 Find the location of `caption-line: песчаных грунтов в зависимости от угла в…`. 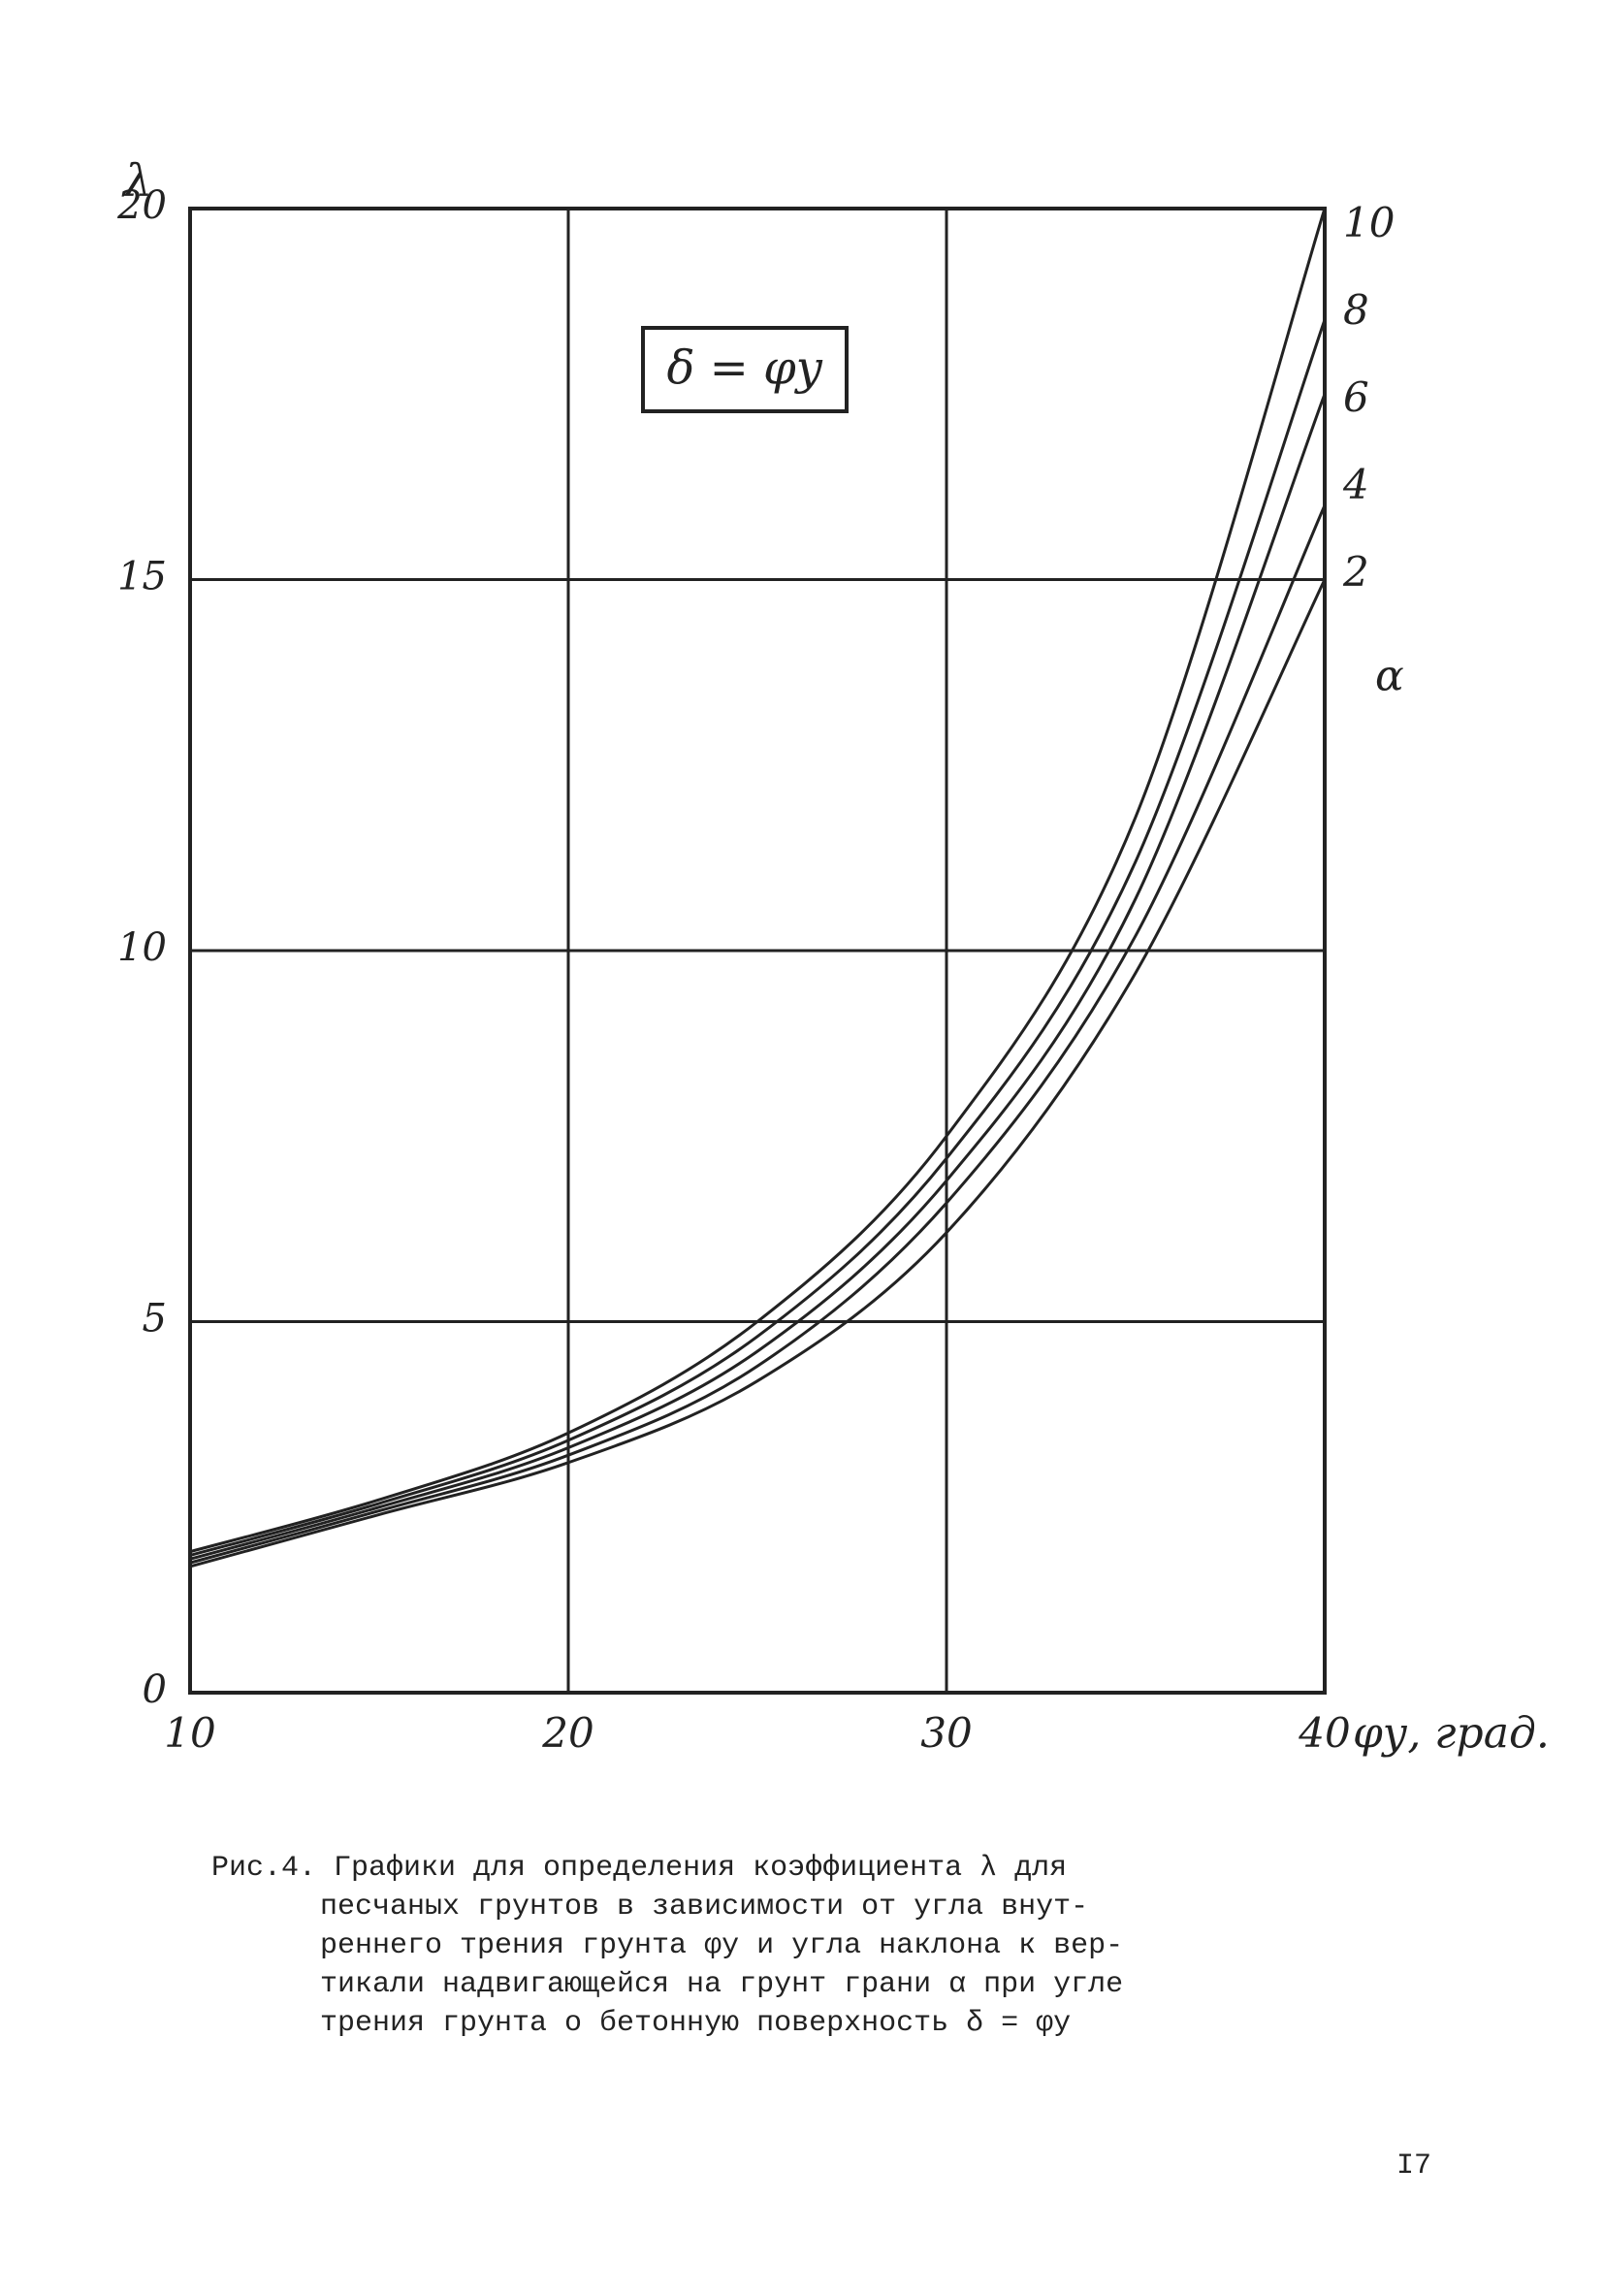

caption-line: песчаных грунтов в зависимости от угла в… is located at coordinates (704, 1908).